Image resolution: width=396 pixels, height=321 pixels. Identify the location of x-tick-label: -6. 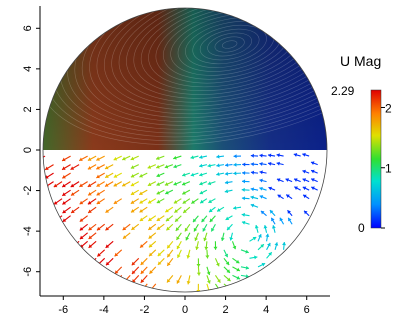
(63, 310).